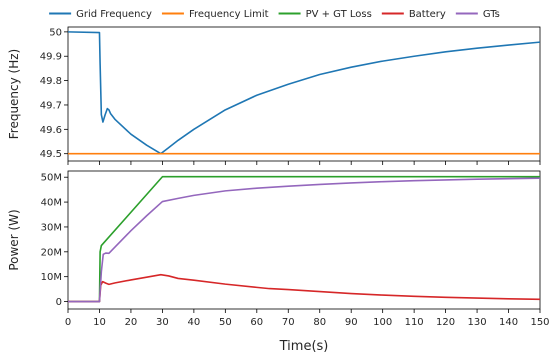  What do you see at coordinates (51, 178) in the screenshot?
I see `power-y-tick-label: 50M` at bounding box center [51, 178].